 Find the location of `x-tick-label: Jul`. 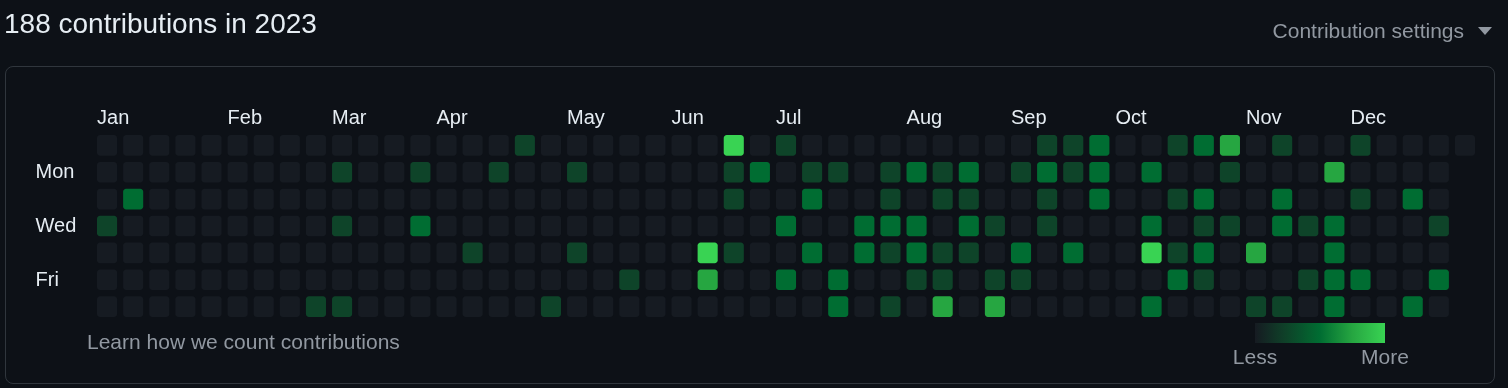

x-tick-label: Jul is located at coordinates (789, 116).